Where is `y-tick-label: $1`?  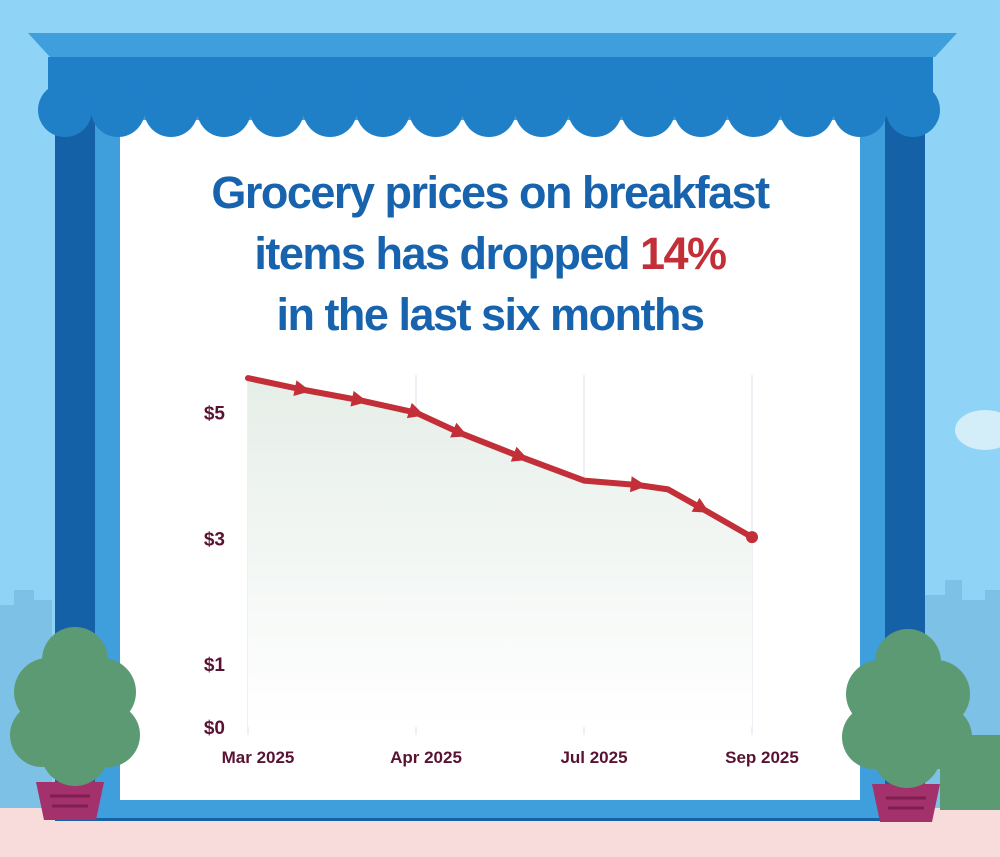 y-tick-label: $1 is located at coordinates (215, 665).